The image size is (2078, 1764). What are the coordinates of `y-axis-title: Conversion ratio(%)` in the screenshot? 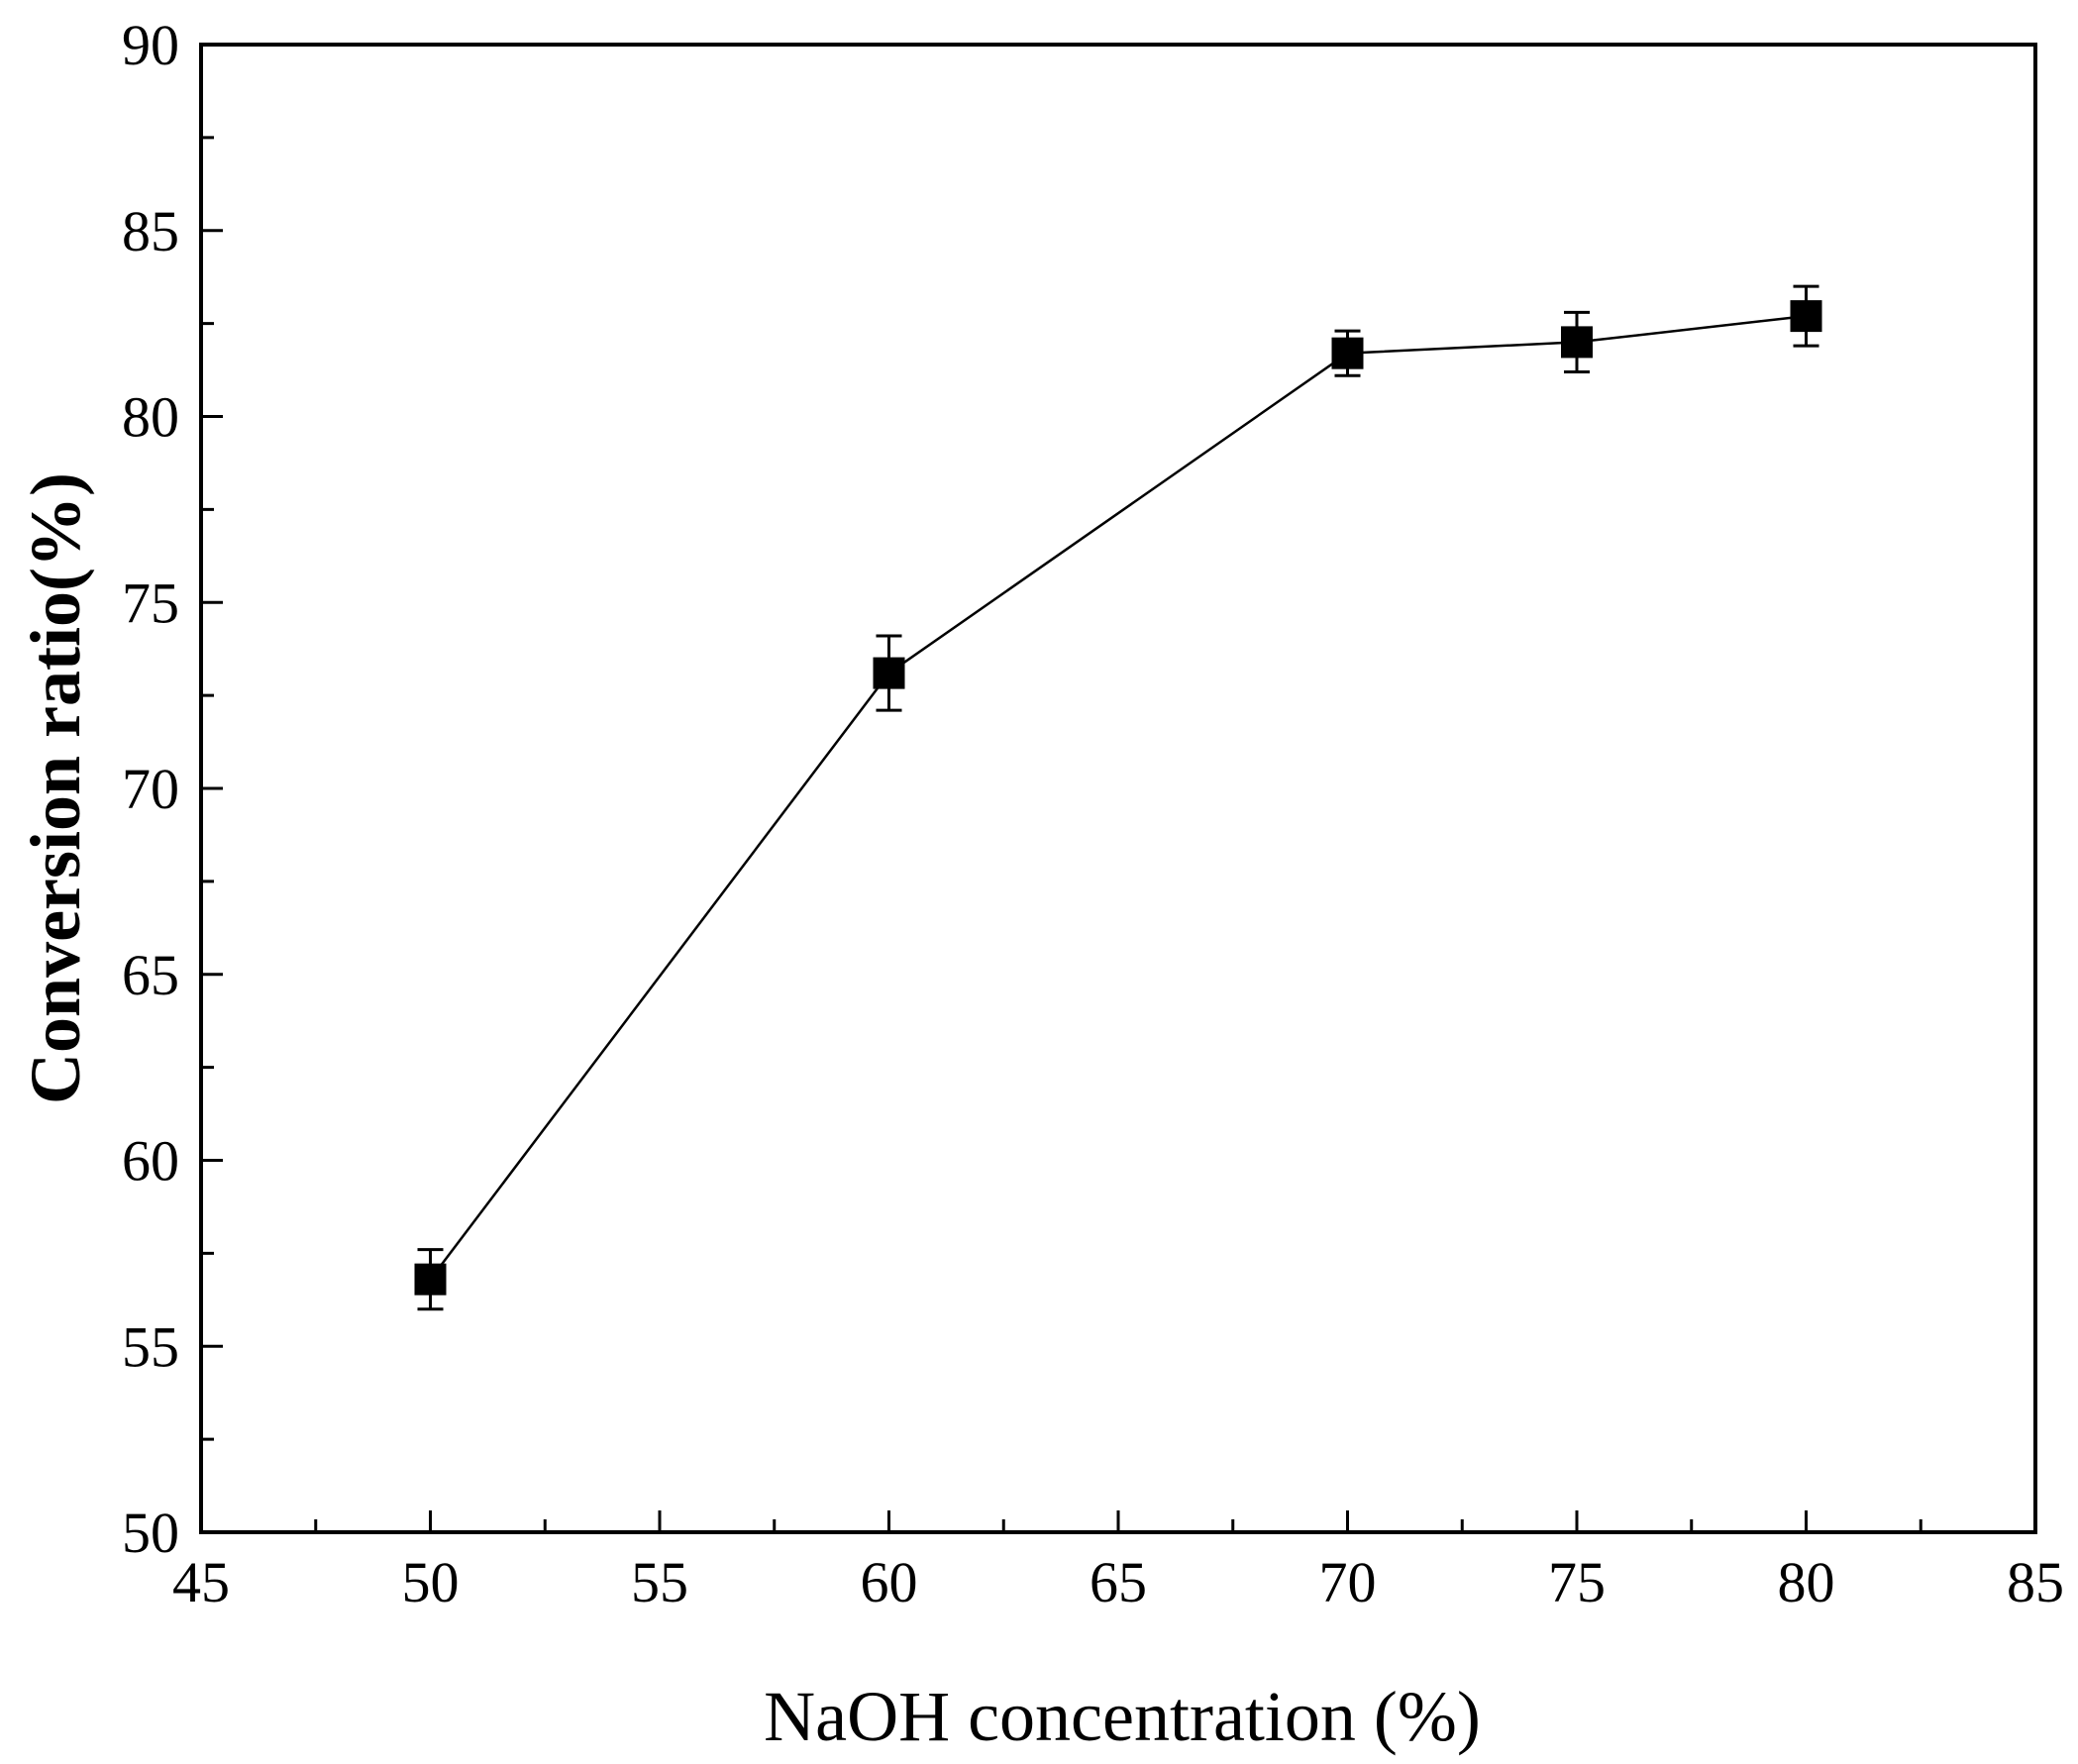 It's located at (55, 788).